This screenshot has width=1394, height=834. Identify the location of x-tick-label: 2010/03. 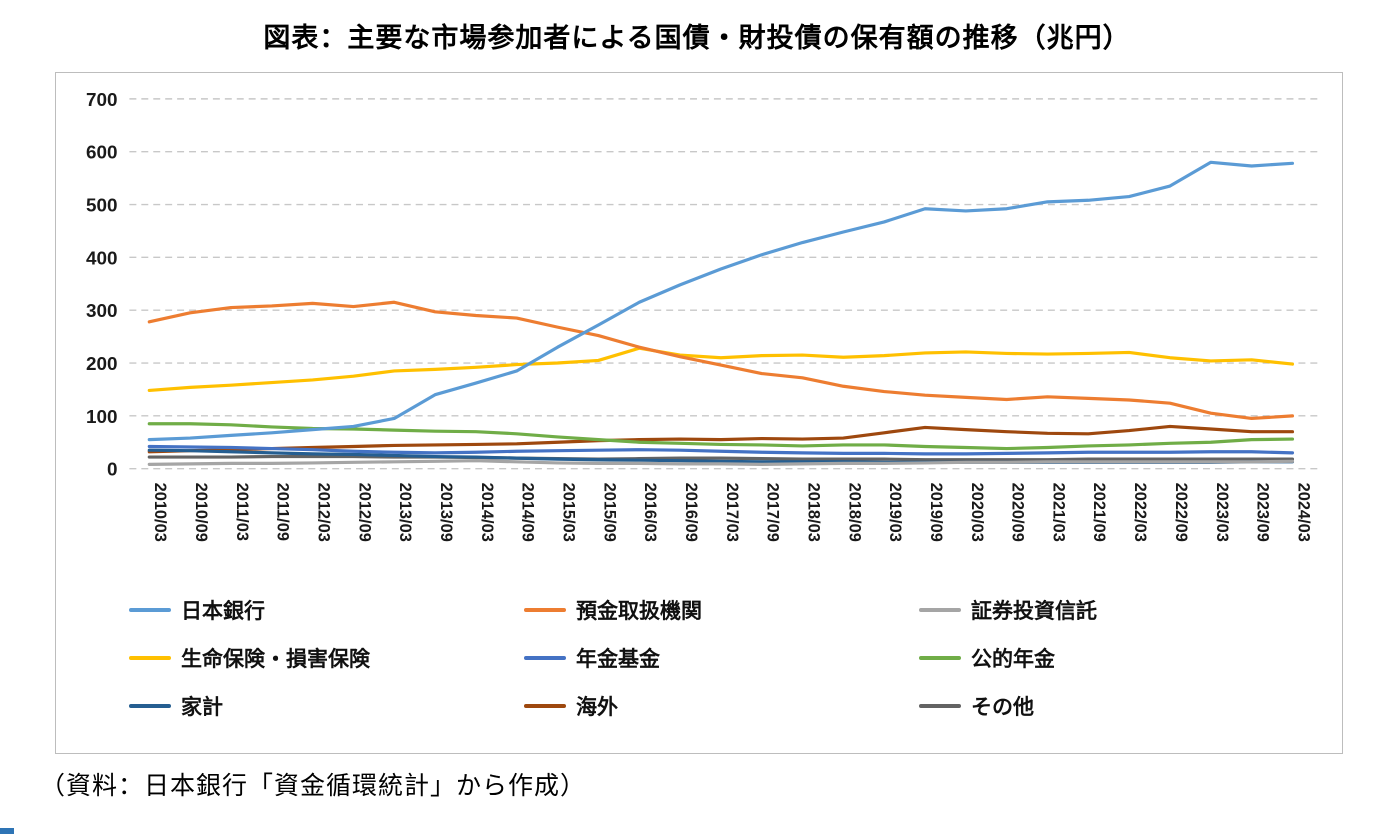
(160, 512).